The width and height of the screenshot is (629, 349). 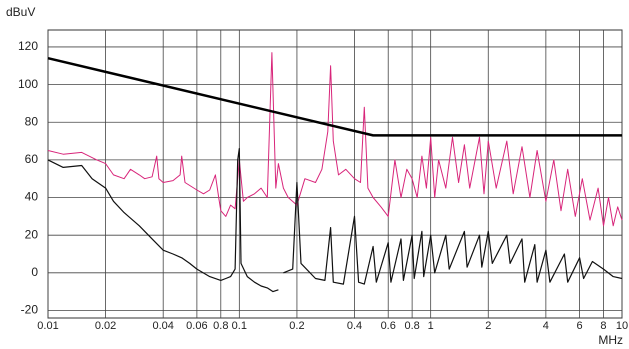 I want to click on x-tick-label: 1, so click(x=431, y=326).